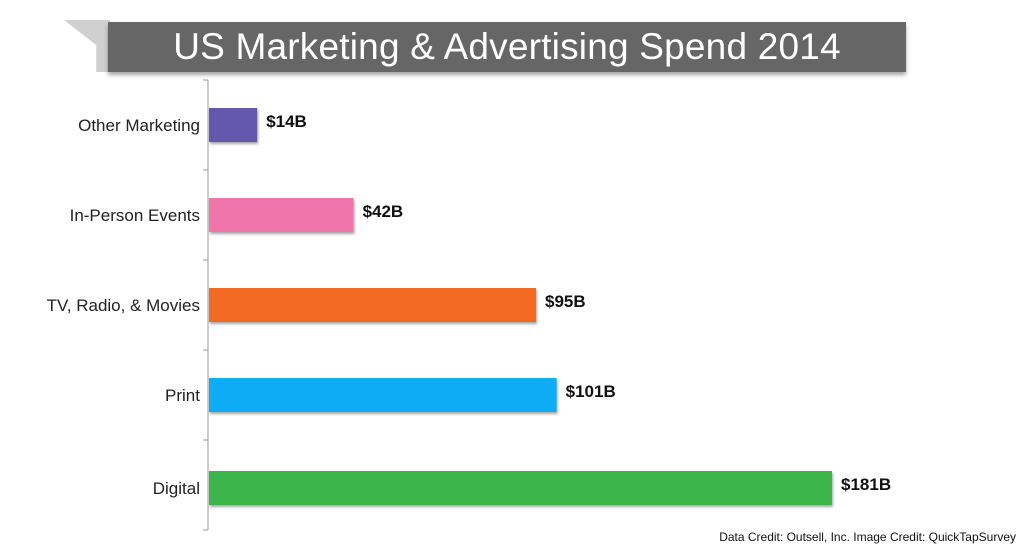  I want to click on category-label: Digital, so click(176, 488).